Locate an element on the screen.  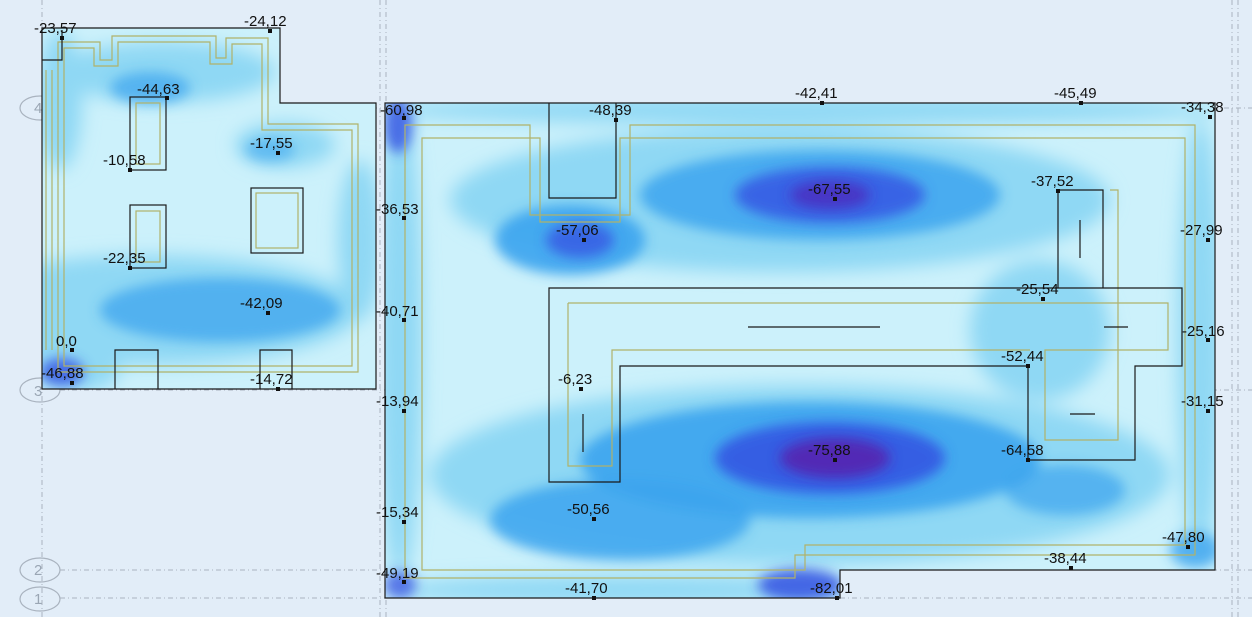
value-point: -10,58 is located at coordinates (124, 162).